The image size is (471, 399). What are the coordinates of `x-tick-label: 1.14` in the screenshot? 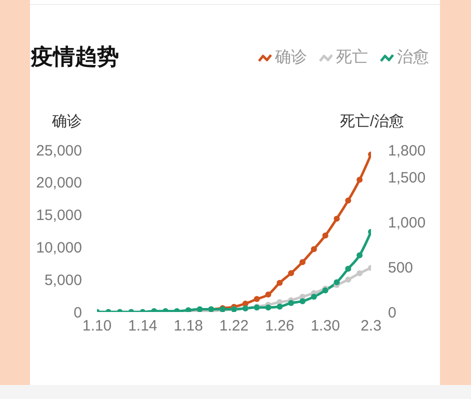 It's located at (143, 326).